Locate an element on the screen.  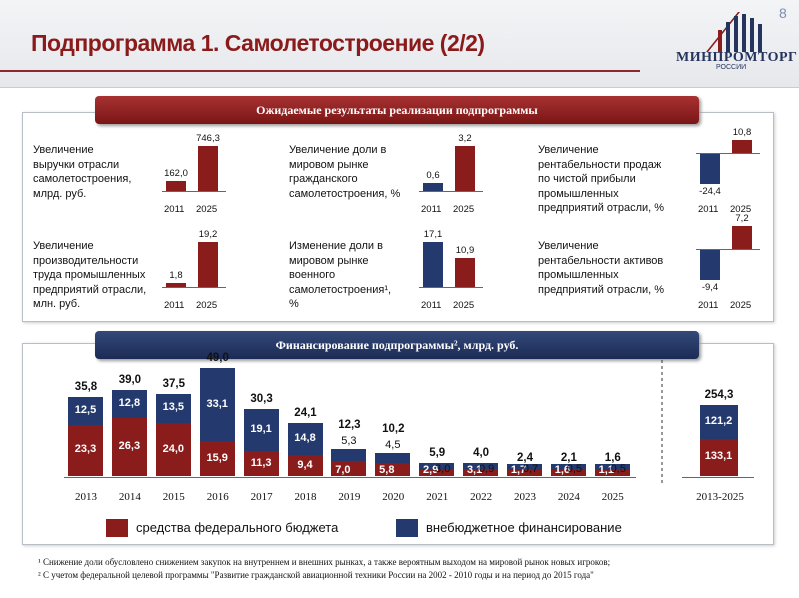
value-extra: 19,1 is located at coordinates (261, 429).